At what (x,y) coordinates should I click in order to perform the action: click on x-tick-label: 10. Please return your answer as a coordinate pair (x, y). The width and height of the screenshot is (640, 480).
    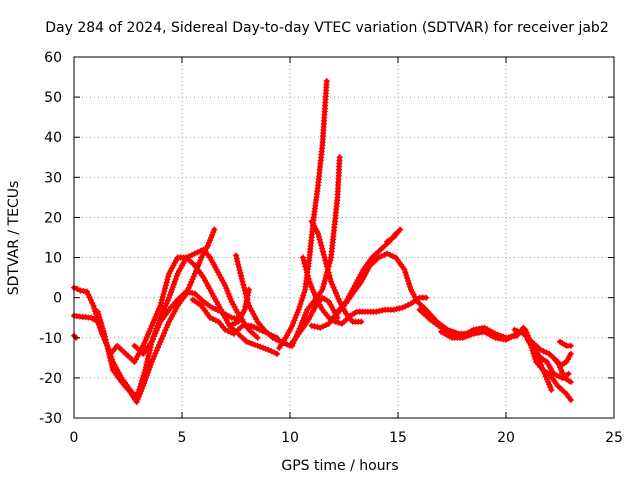
    Looking at the image, I should click on (290, 438).